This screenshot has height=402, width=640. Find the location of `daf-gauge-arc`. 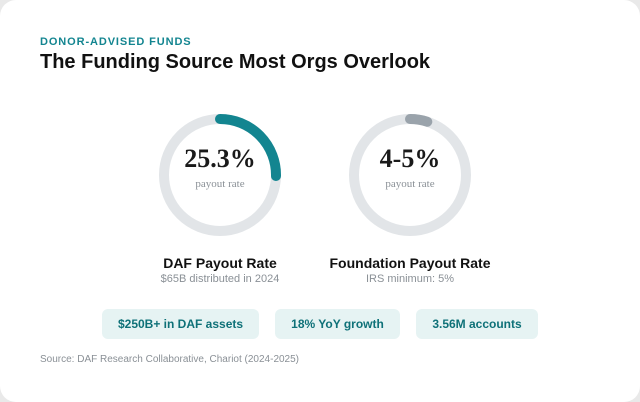

daf-gauge-arc is located at coordinates (248, 148).